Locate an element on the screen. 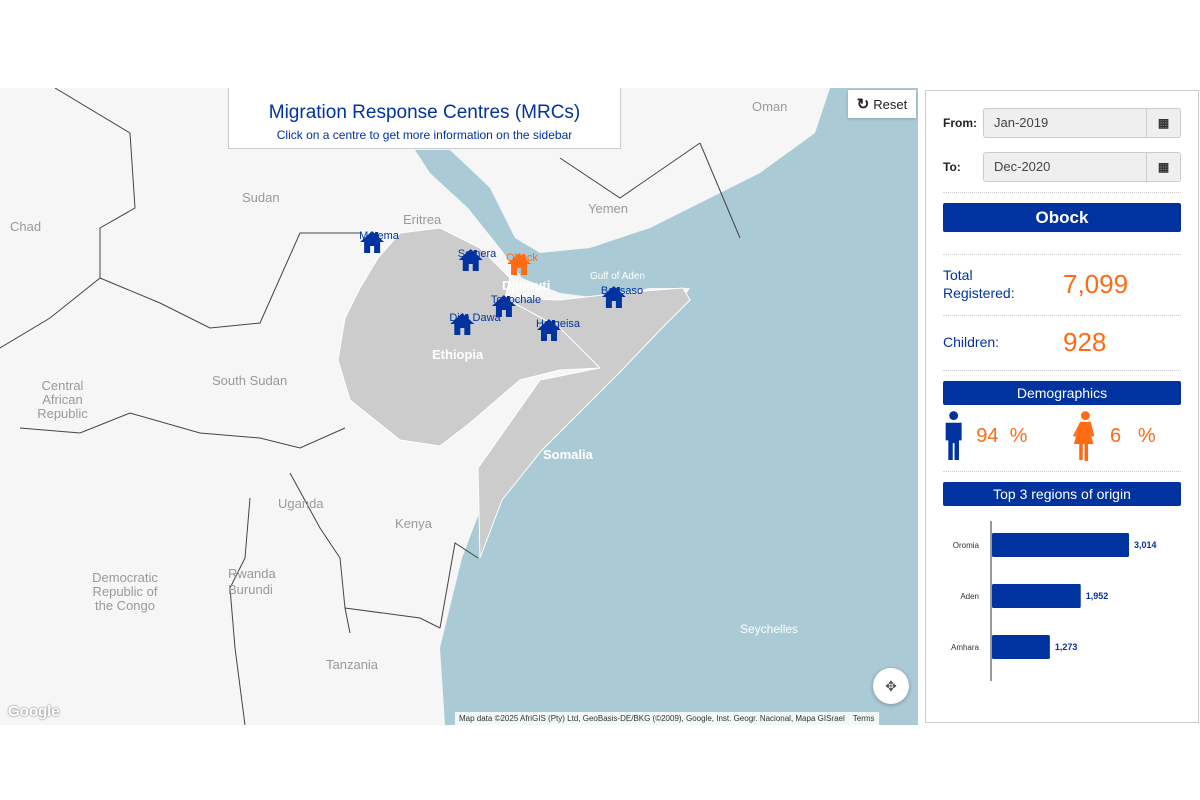 The width and height of the screenshot is (1200, 800). male-percentage: 94 % is located at coordinates (1011, 436).